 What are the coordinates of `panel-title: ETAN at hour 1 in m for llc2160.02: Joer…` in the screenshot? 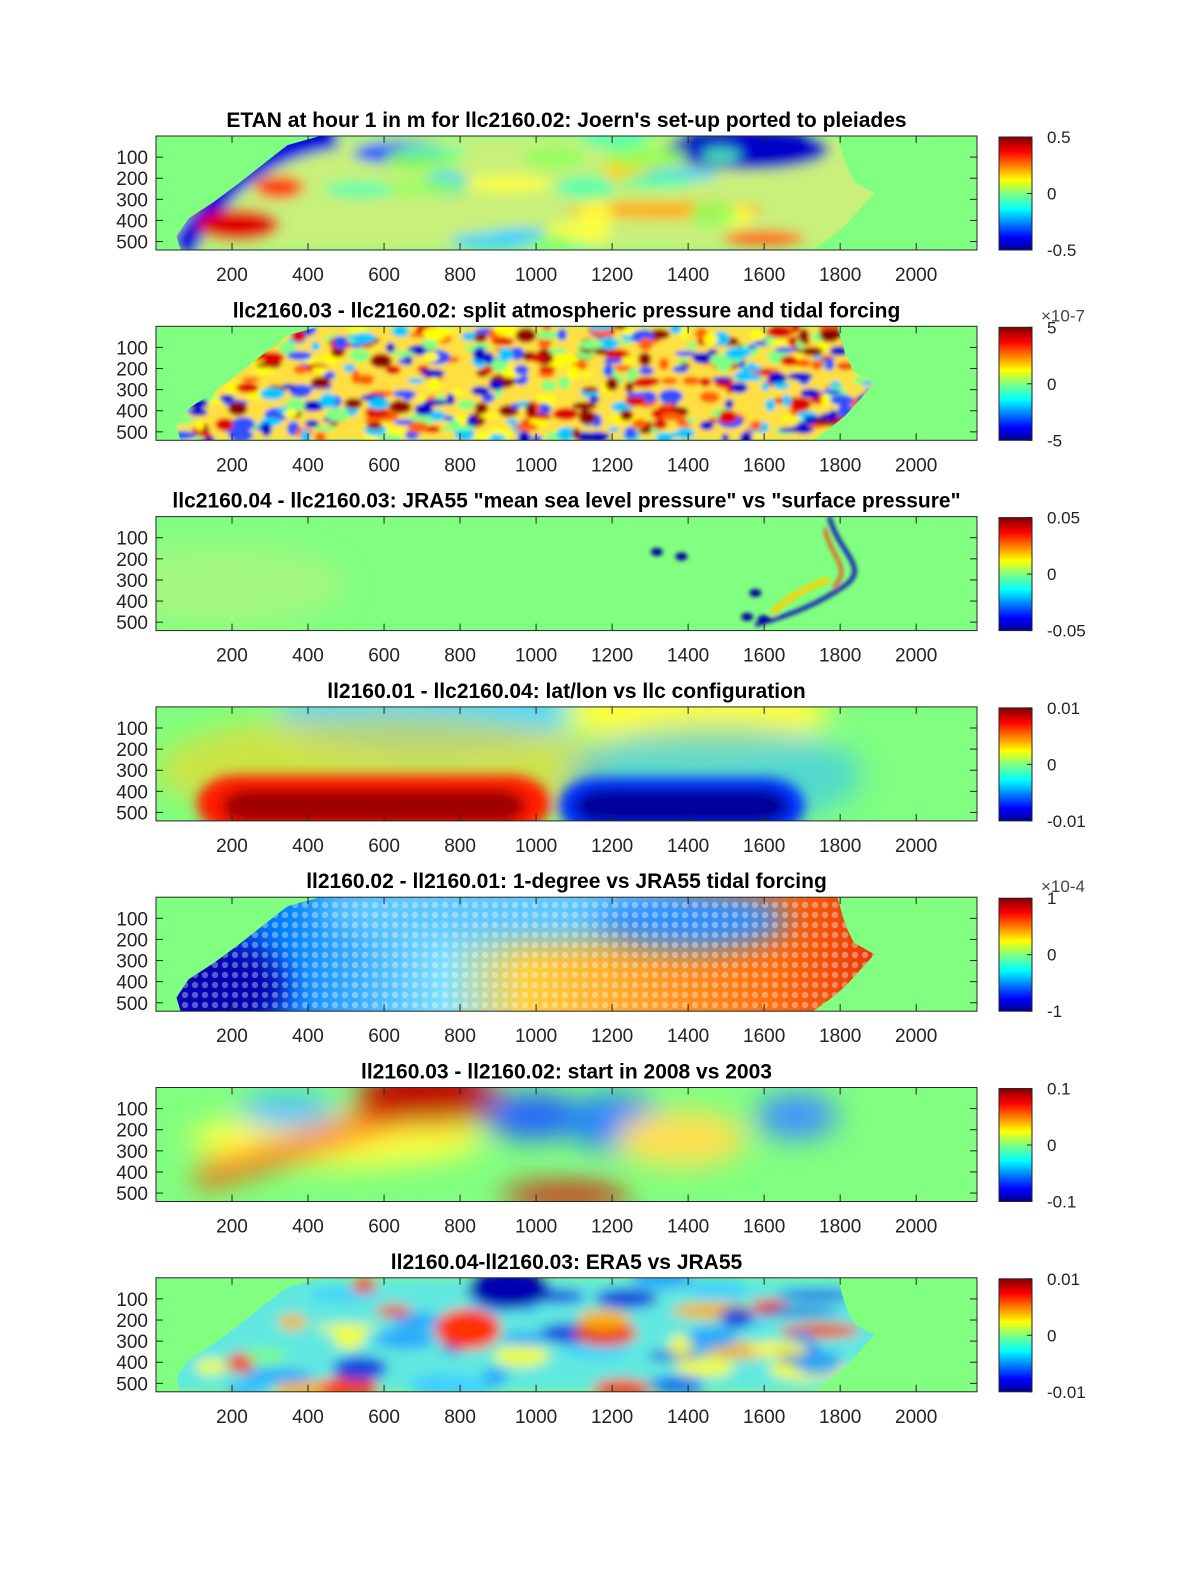 It's located at (566, 120).